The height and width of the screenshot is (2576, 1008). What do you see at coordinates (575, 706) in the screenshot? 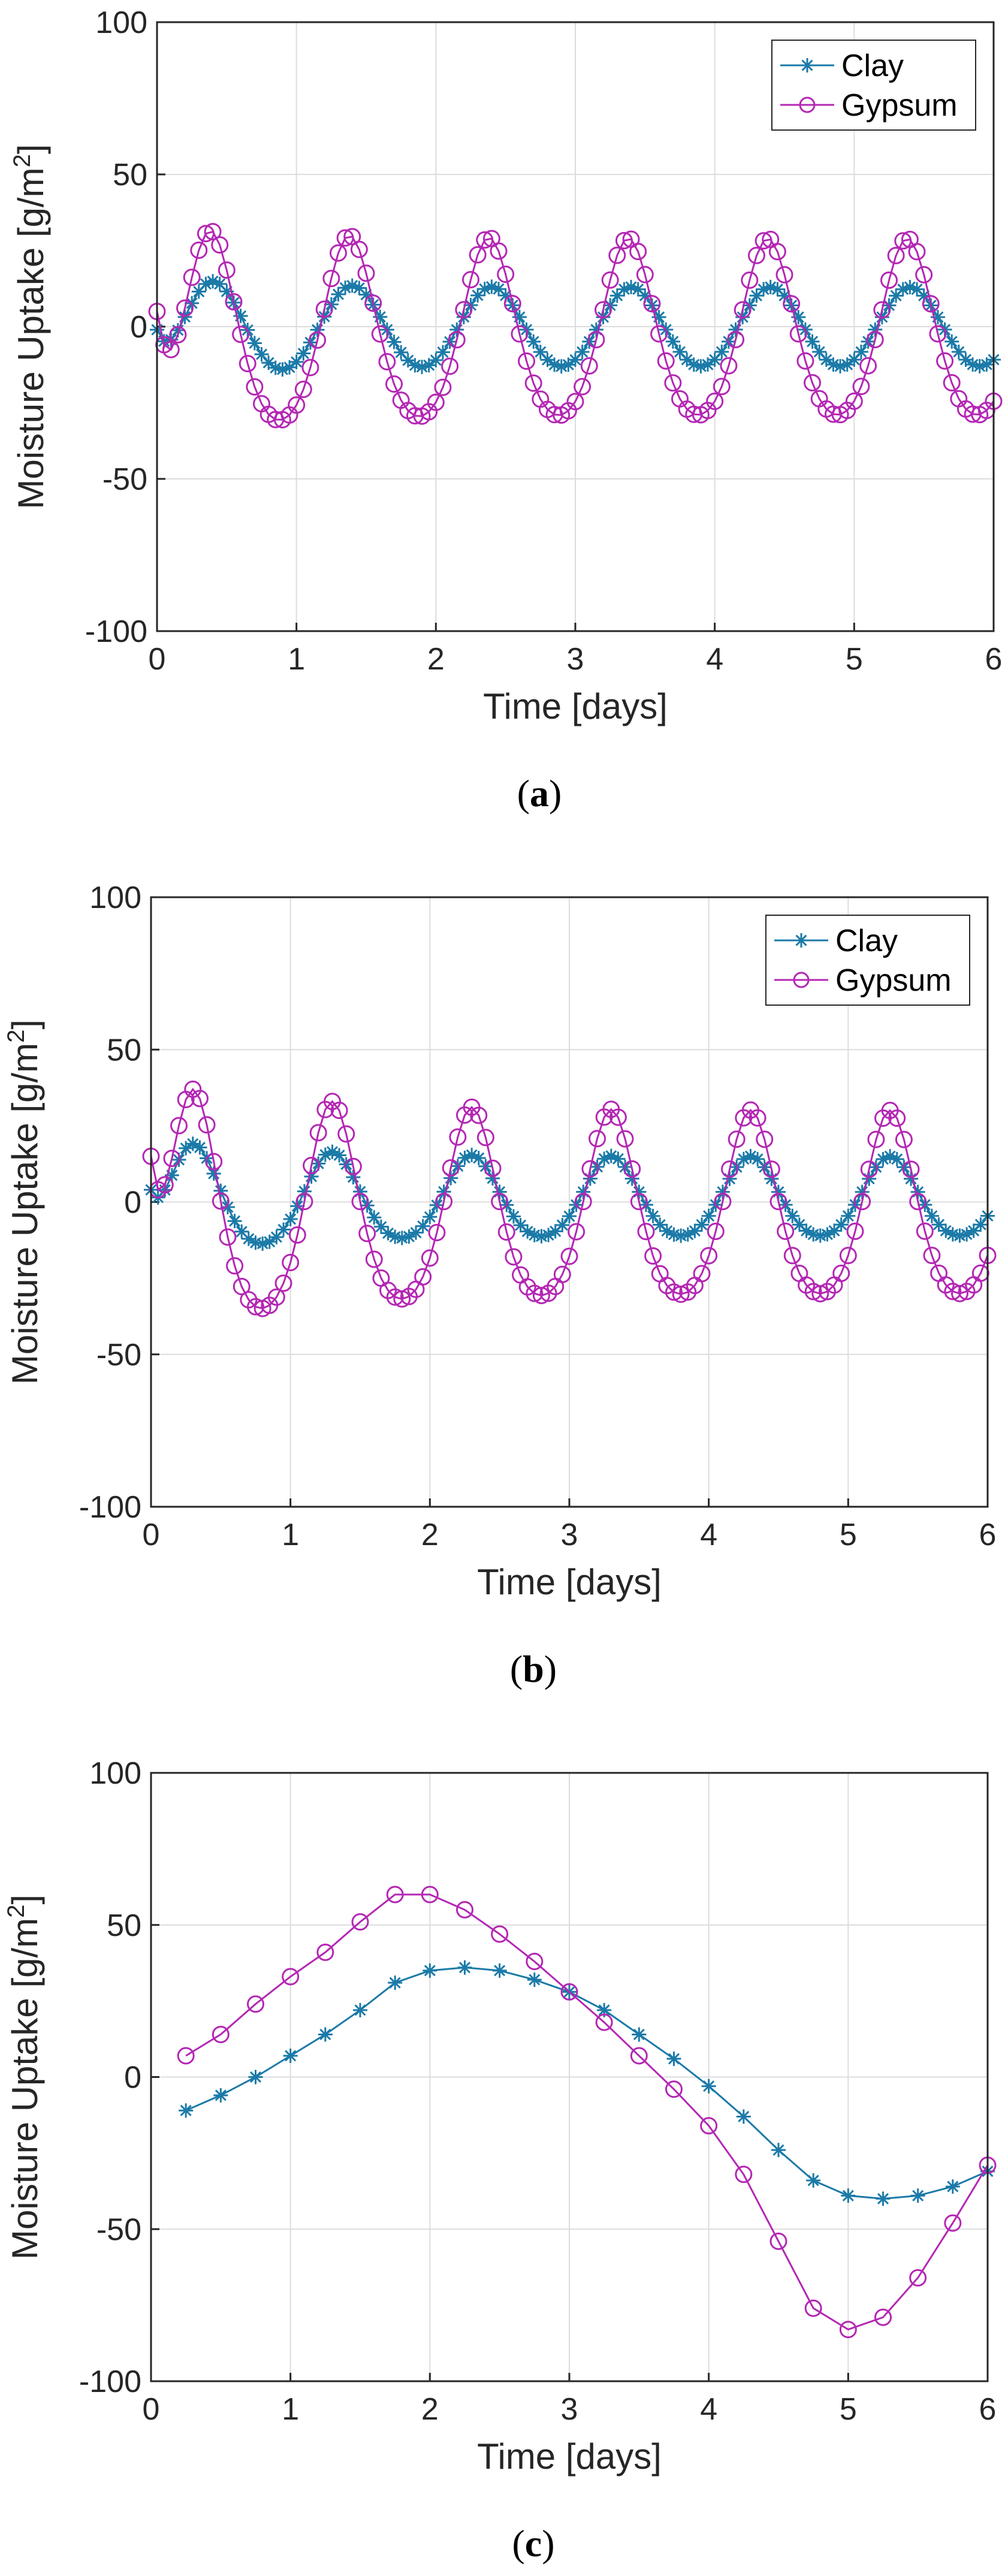
I see `x-axis-label: Time [days]` at bounding box center [575, 706].